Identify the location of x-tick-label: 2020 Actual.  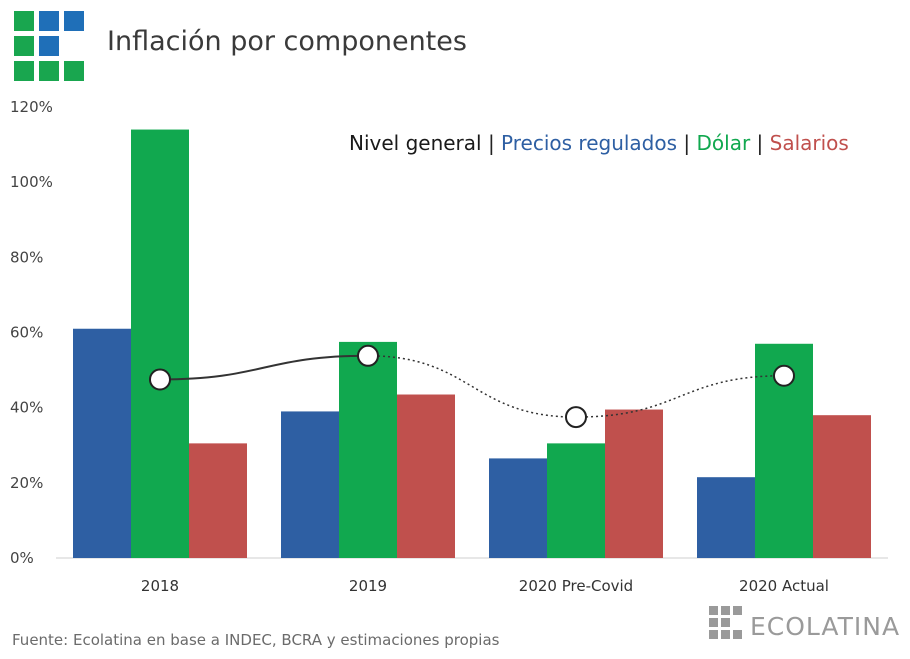
(784, 586).